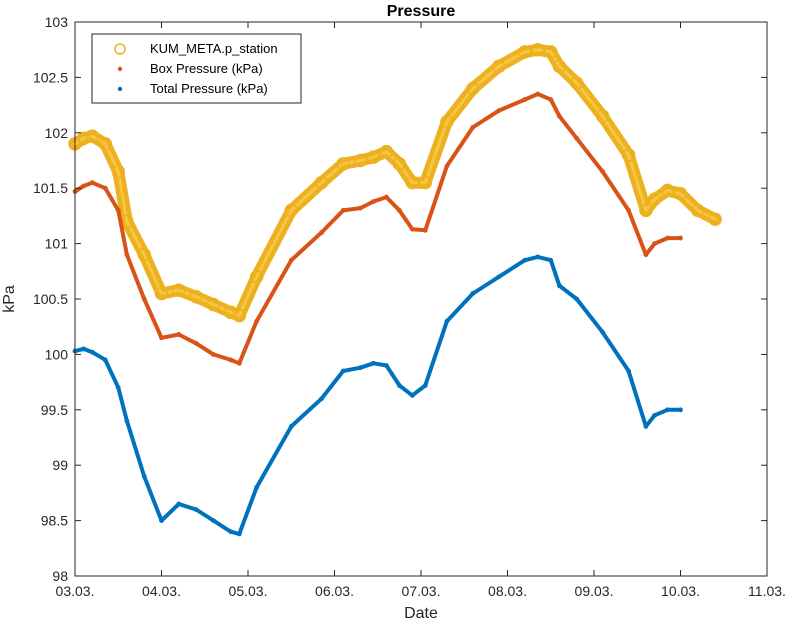 This screenshot has width=800, height=624. I want to click on chart-title: Pressure, so click(421, 11).